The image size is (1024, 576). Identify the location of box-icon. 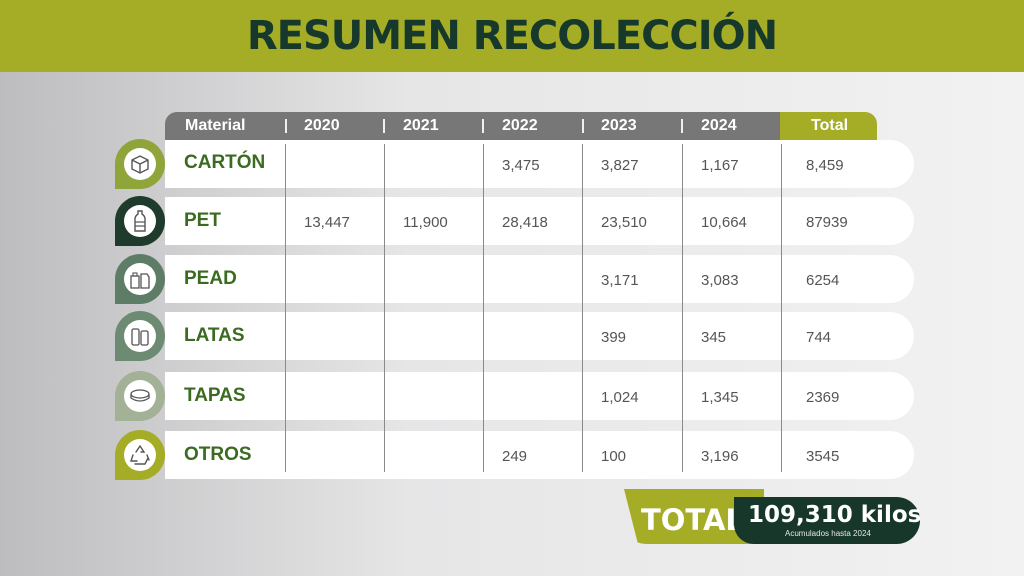
(140, 164).